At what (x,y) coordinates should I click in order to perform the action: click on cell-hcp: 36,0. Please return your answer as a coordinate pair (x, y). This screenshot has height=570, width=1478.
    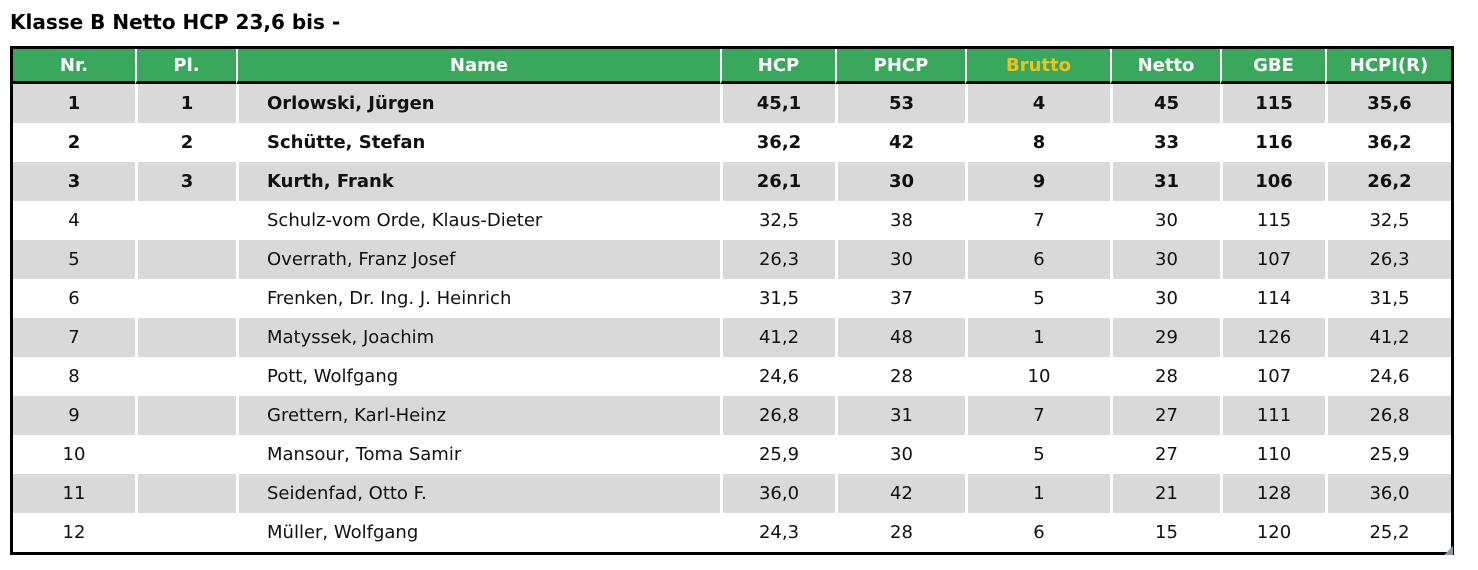
    Looking at the image, I should click on (777, 493).